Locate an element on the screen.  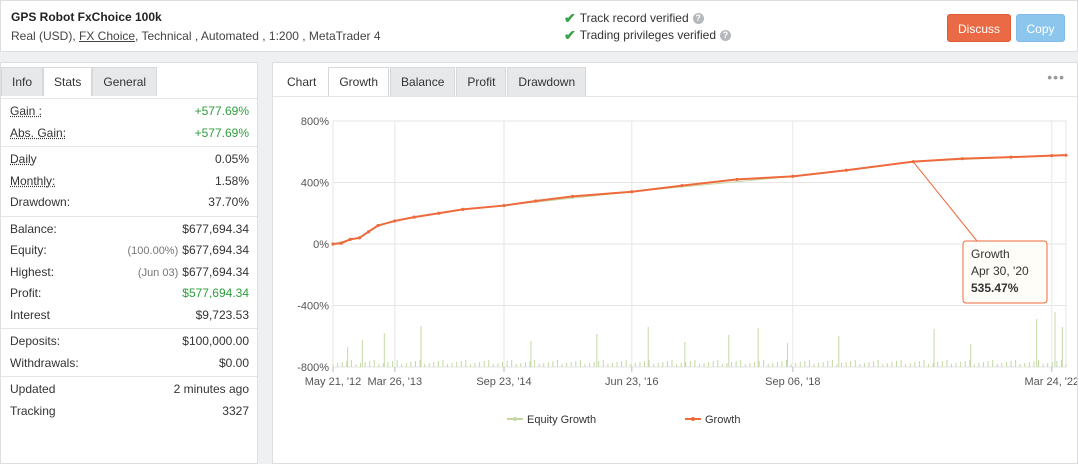
stat-label: Tracking is located at coordinates (33, 410).